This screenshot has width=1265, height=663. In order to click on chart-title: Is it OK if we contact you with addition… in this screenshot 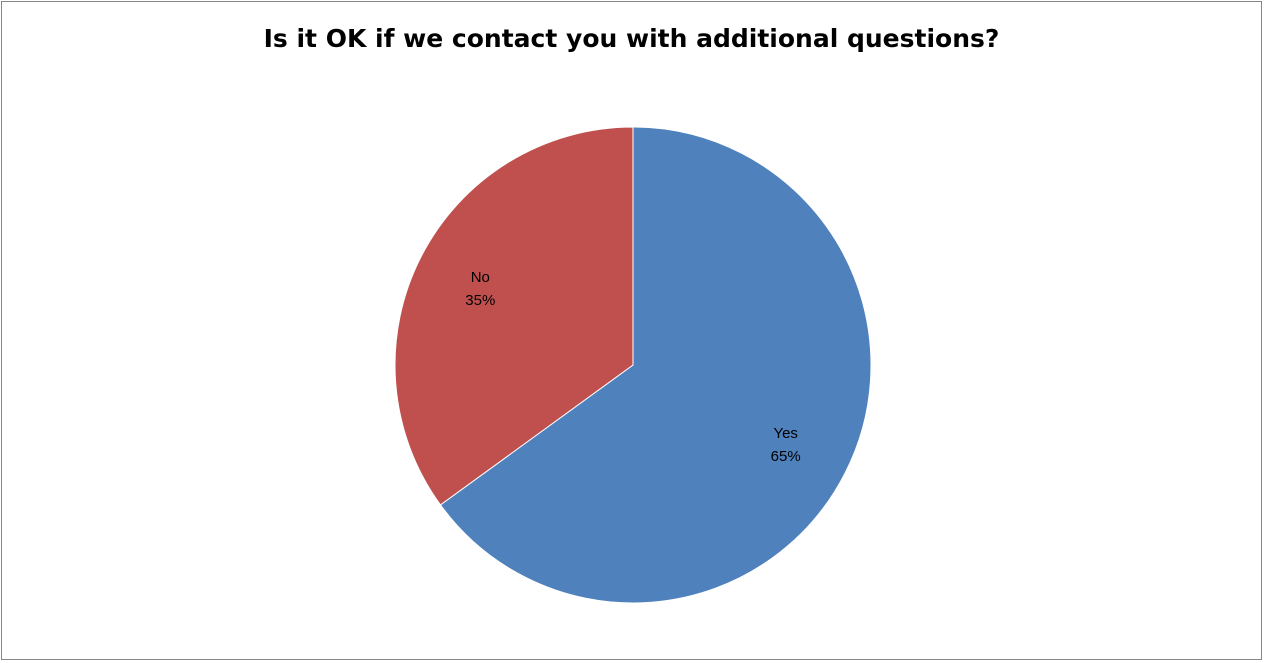, I will do `click(631, 38)`.